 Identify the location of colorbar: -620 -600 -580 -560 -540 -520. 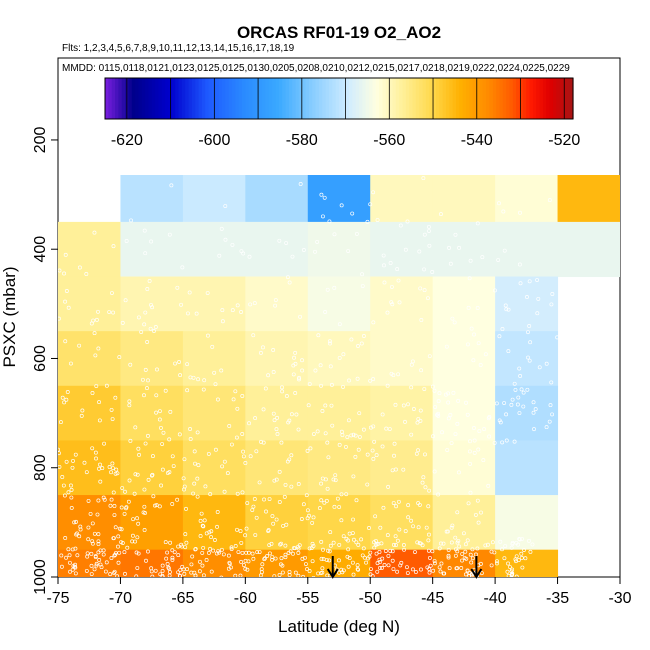
(342, 113).